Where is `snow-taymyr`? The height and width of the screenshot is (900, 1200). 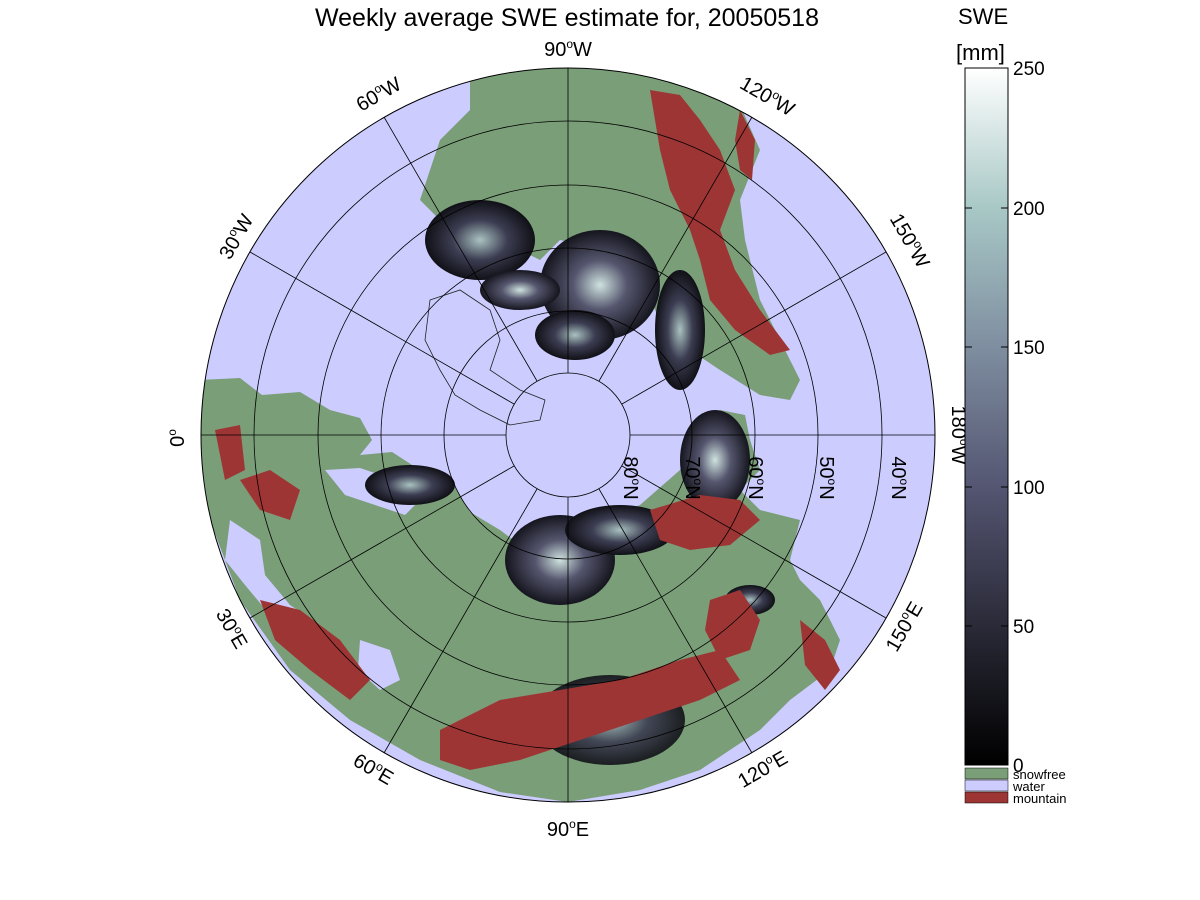 snow-taymyr is located at coordinates (620, 530).